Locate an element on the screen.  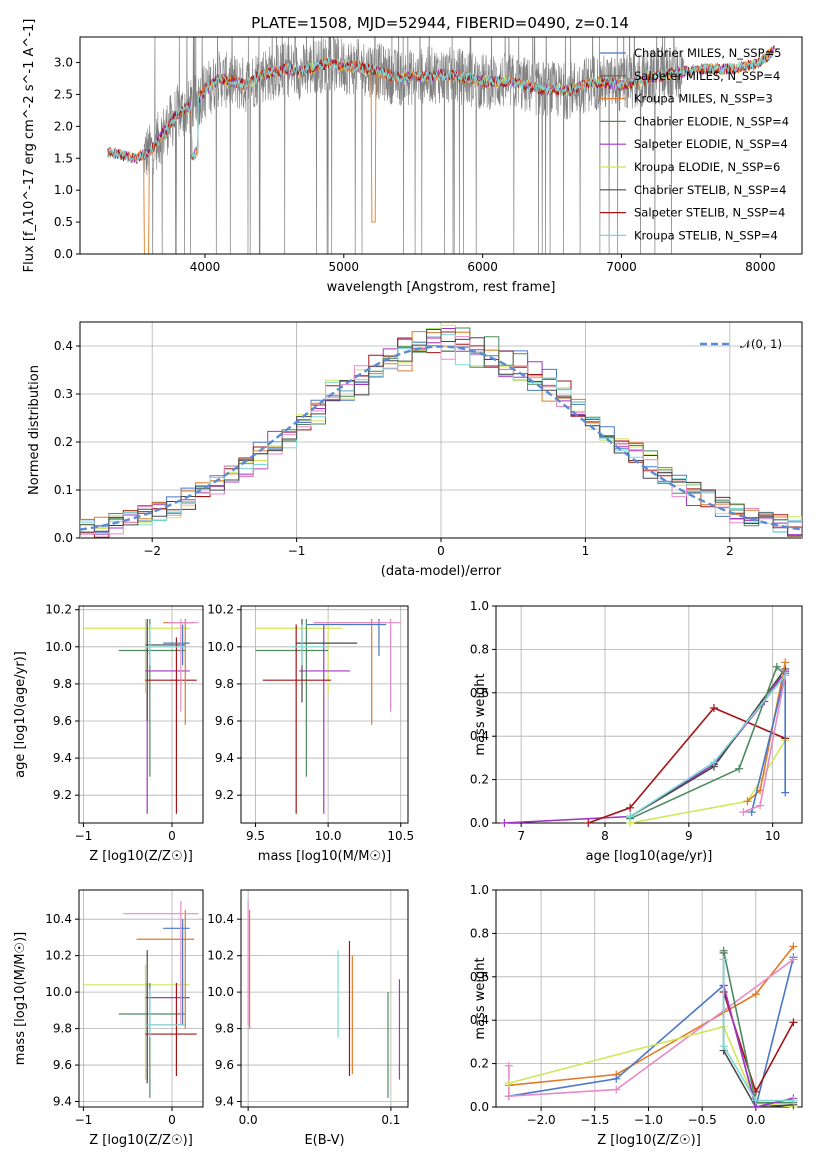
x-tick-label: 10 is located at coordinates (772, 836).